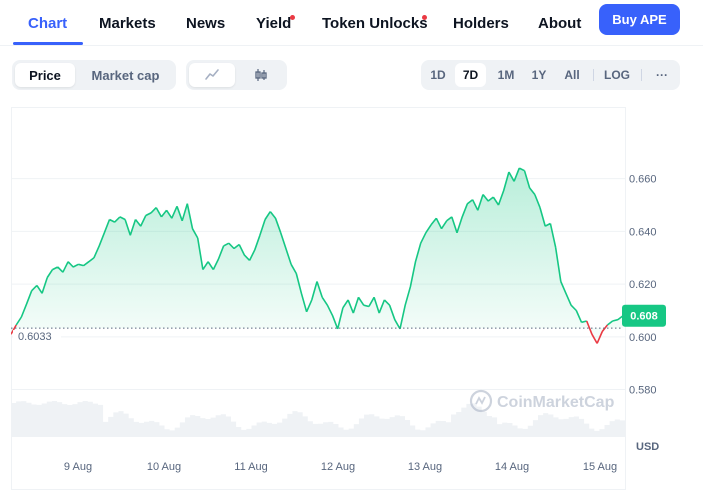  I want to click on y-tick-label: 0.600, so click(643, 338).